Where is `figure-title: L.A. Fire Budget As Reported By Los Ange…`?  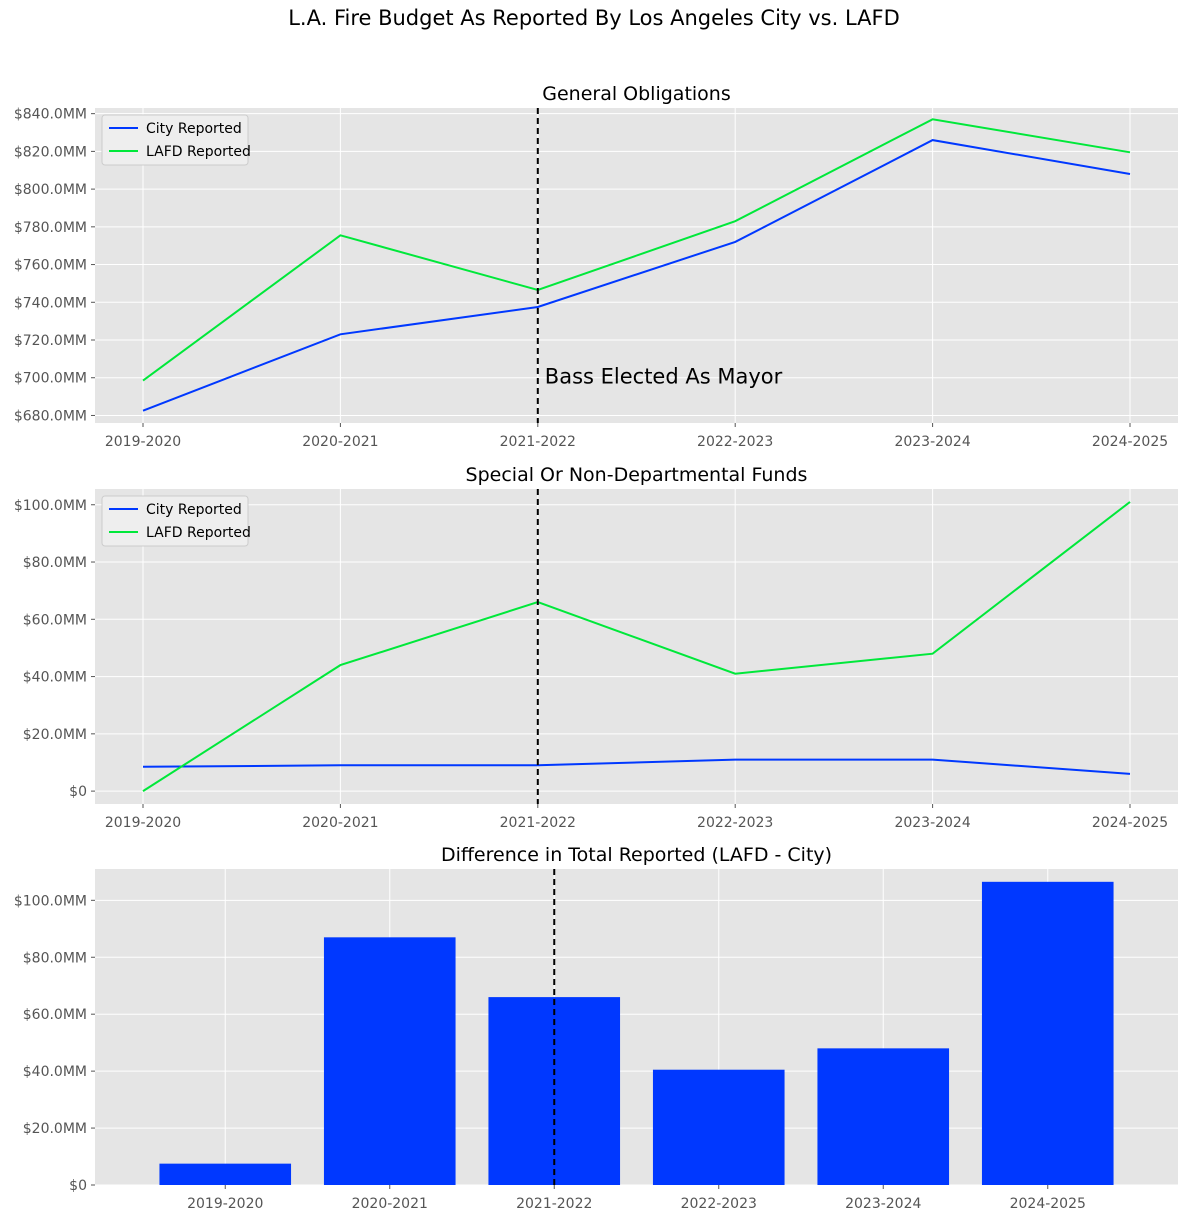 figure-title: L.A. Fire Budget As Reported By Los Ange… is located at coordinates (594, 18).